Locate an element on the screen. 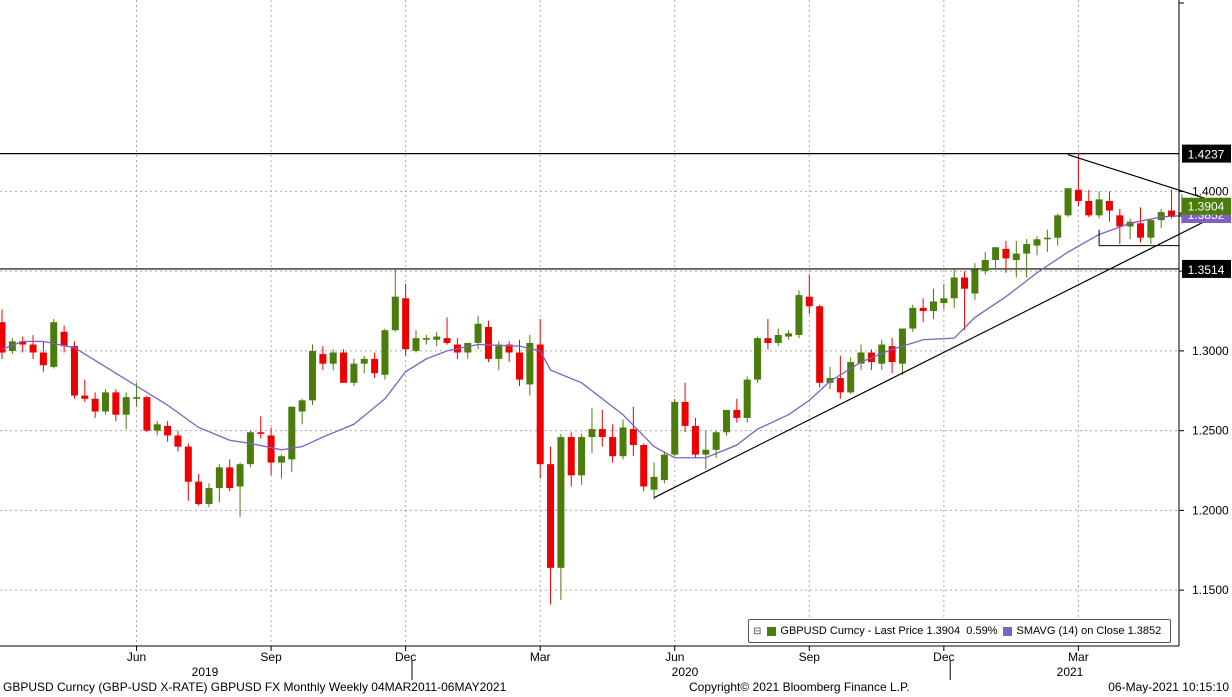 This screenshot has height=697, width=1232. level-tag is located at coordinates (1206, 153).